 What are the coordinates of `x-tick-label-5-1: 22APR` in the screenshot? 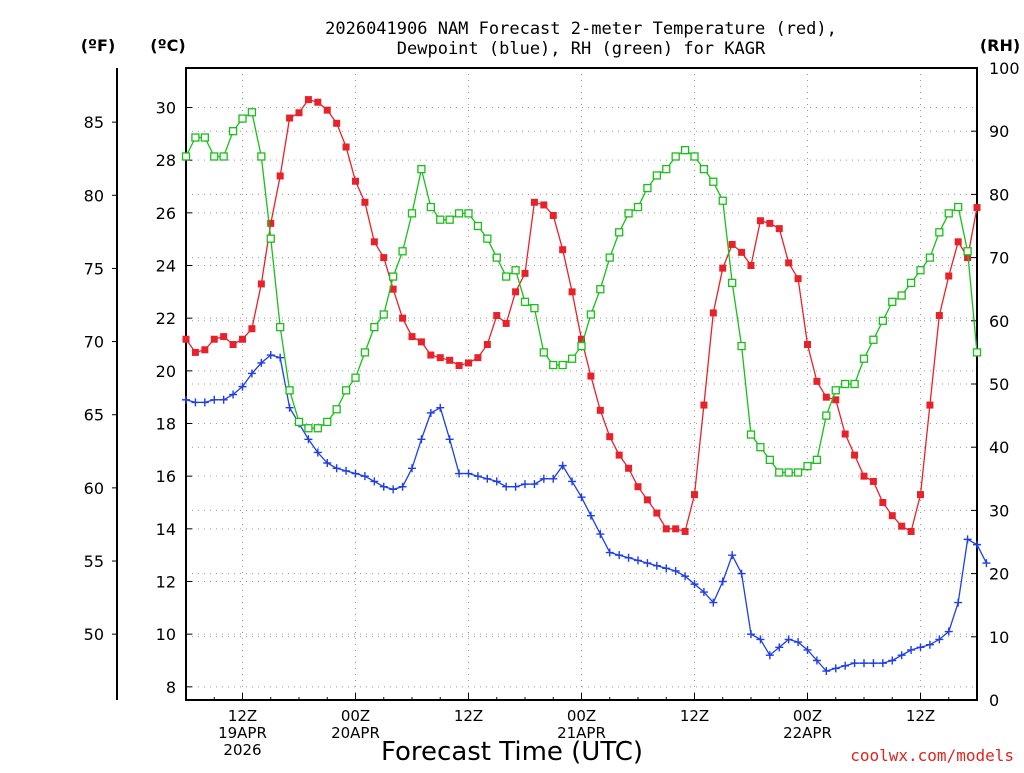 It's located at (807, 733).